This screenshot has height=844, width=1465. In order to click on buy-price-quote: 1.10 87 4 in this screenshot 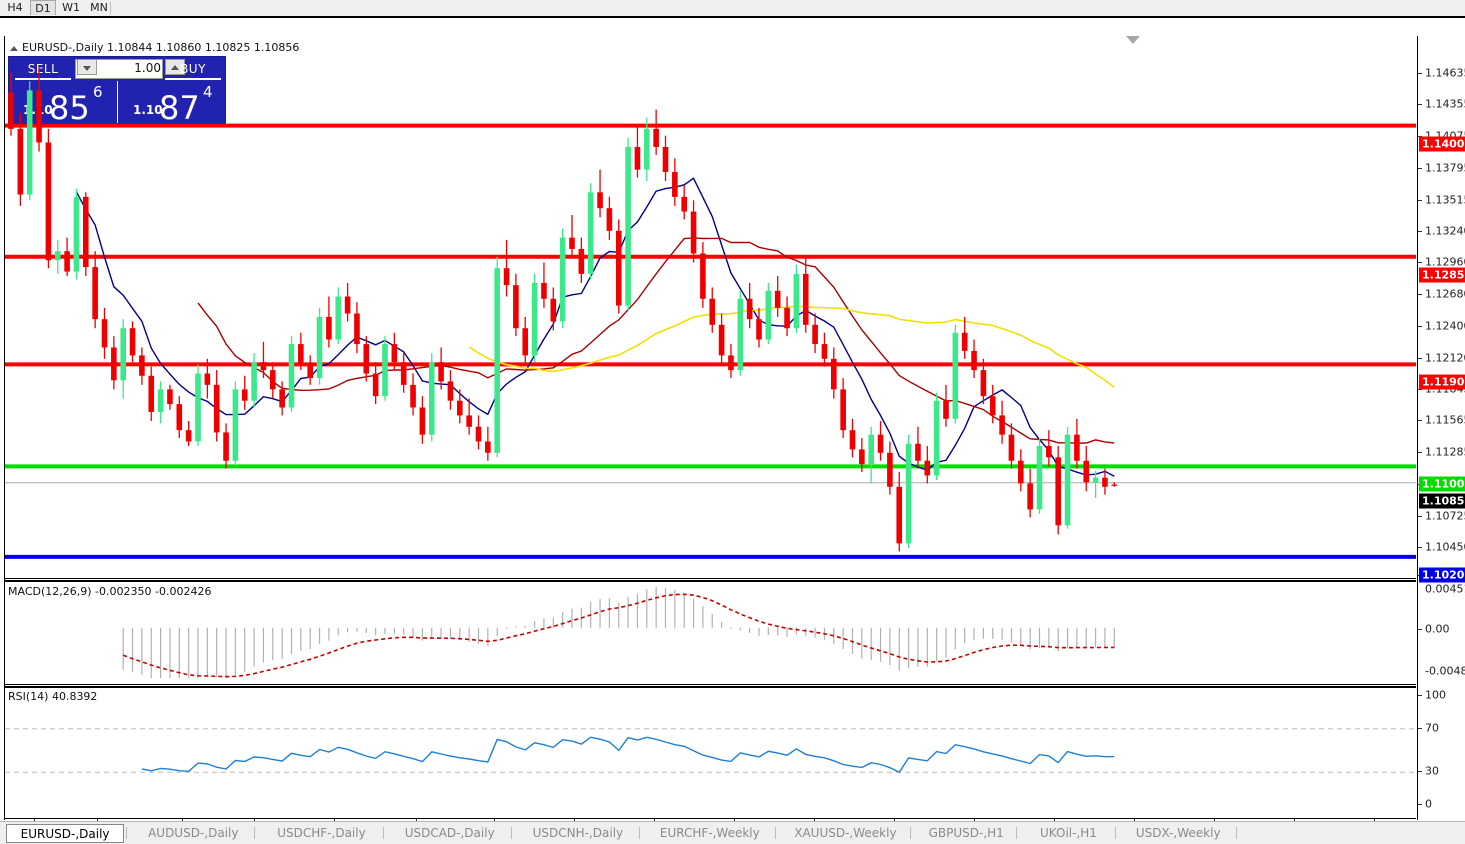, I will do `click(173, 104)`.